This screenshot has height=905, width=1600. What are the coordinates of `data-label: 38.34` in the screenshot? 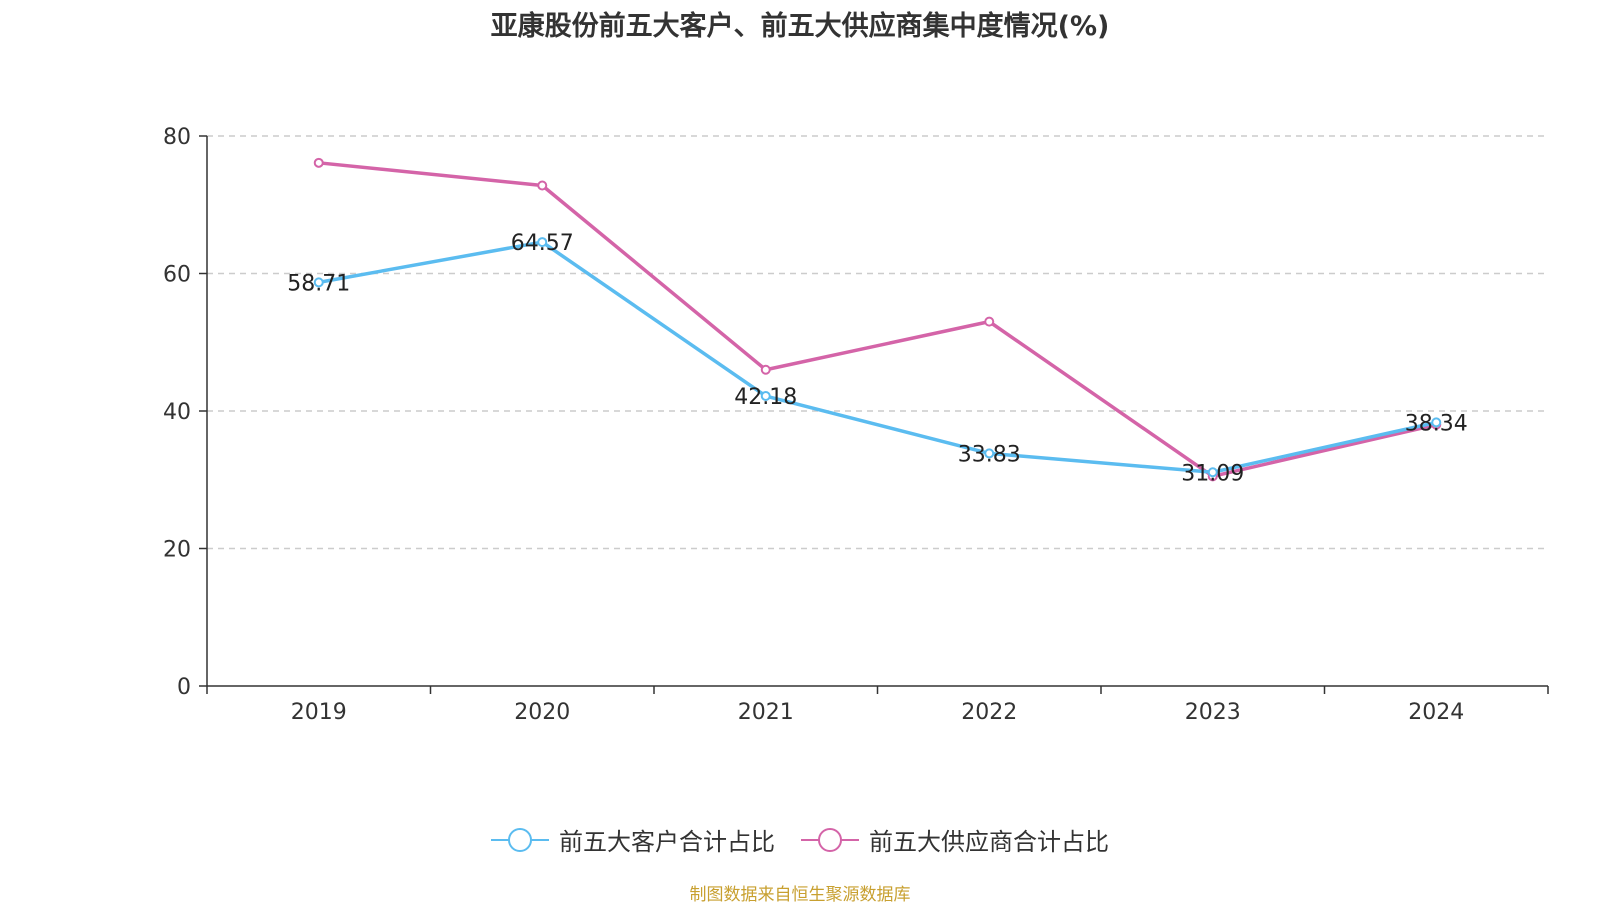 It's located at (1436, 423).